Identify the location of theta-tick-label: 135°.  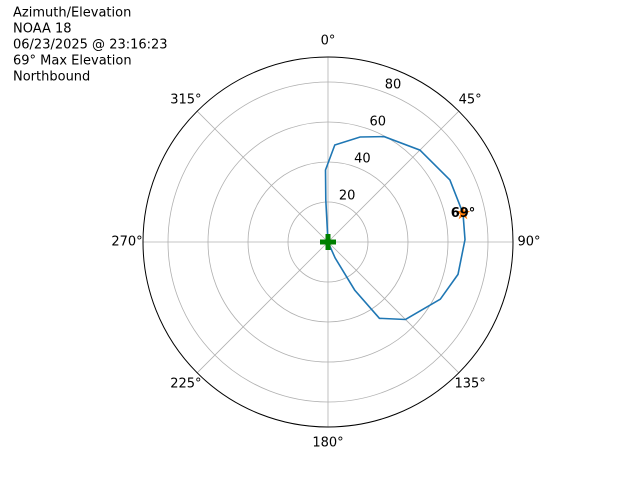
(469, 384).